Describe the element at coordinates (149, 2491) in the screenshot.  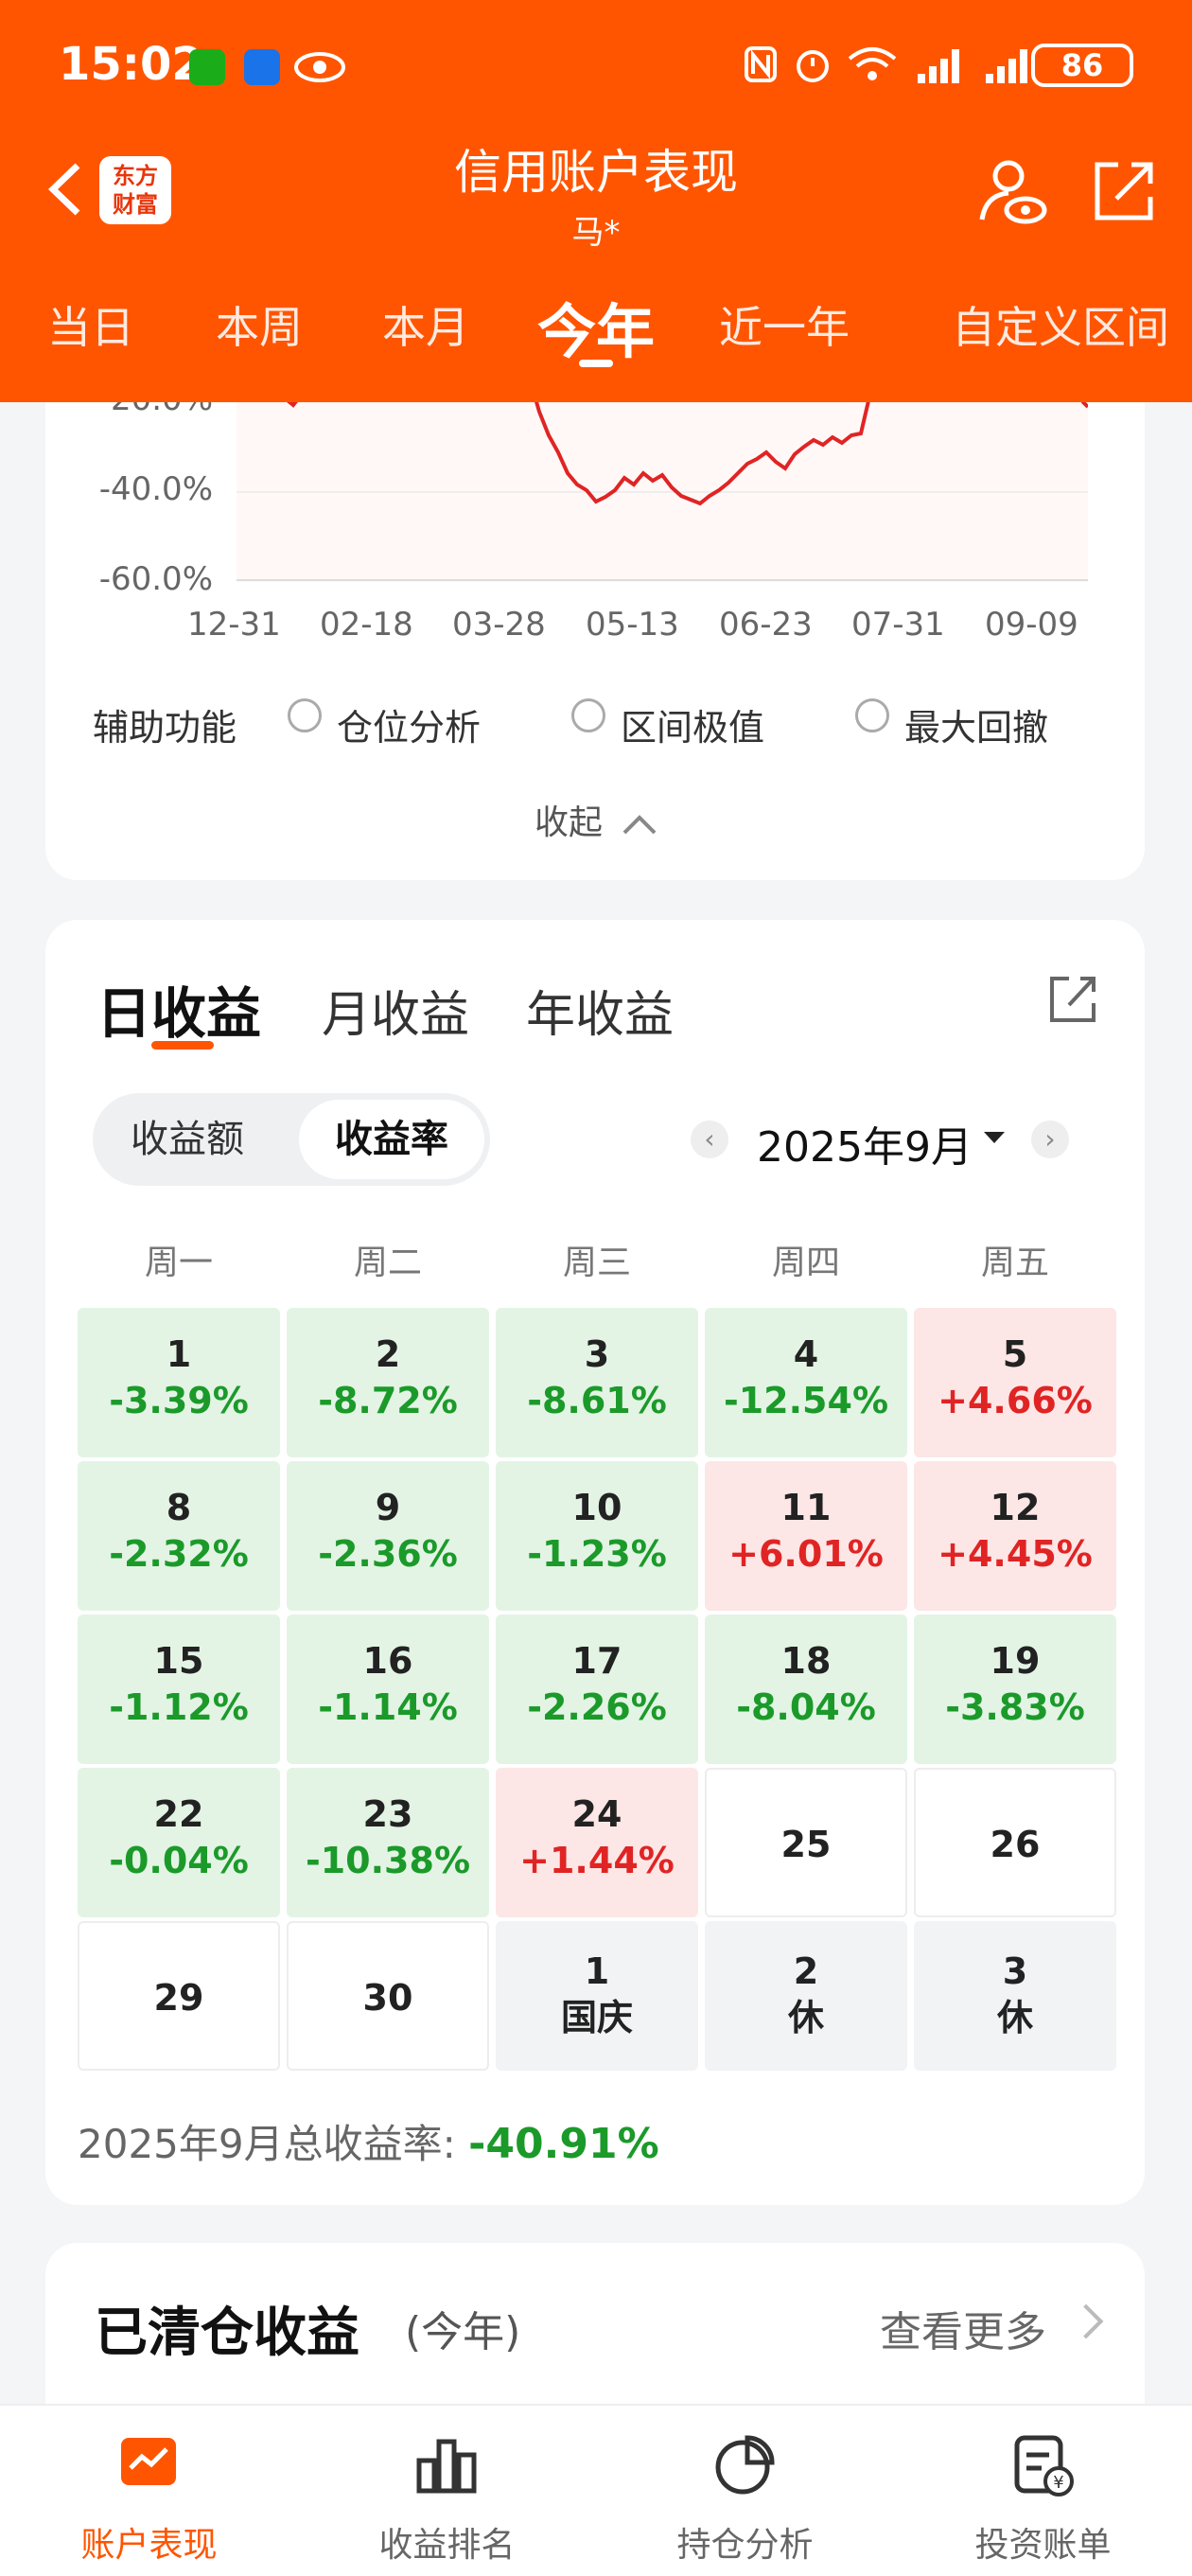
I see `nav-account-performance: 账户表现` at that location.